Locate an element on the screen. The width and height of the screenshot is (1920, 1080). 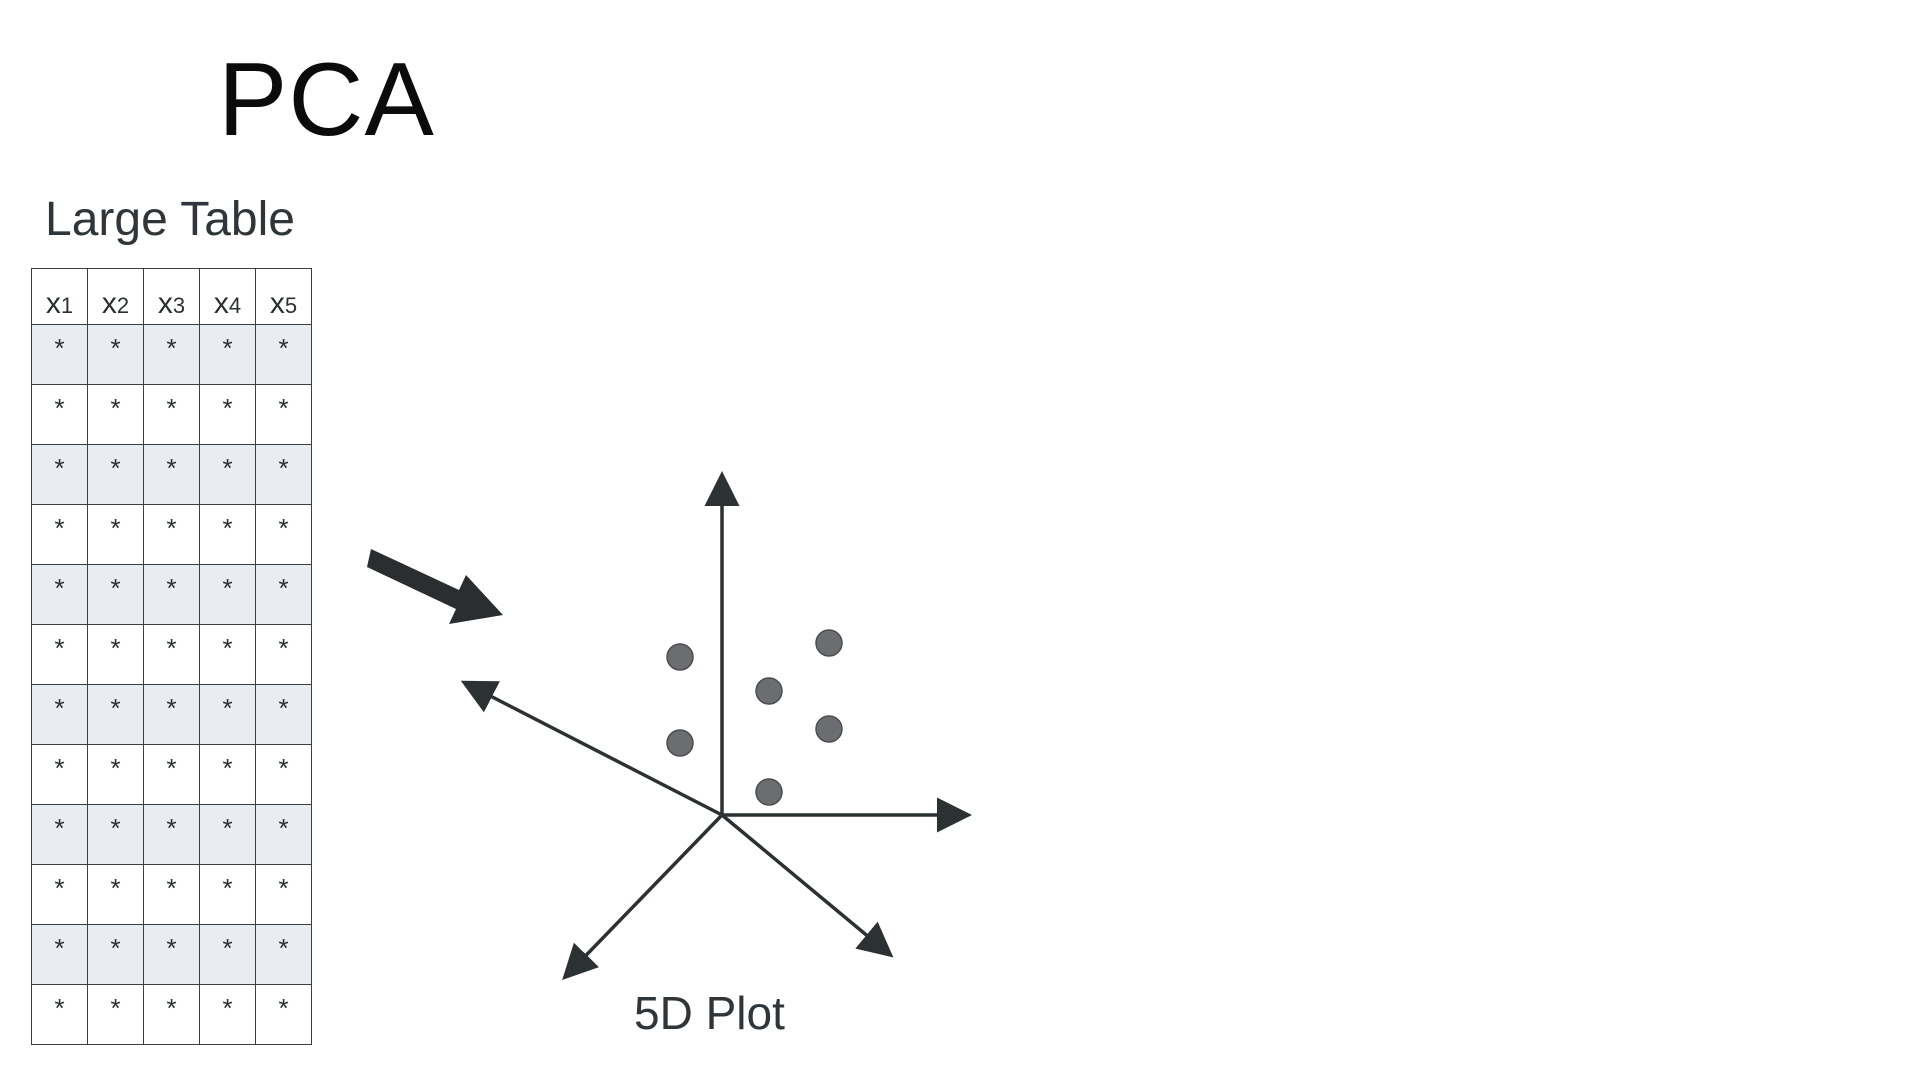
table-header-row: x1 x2 x3 x4 x5 is located at coordinates (171, 296).